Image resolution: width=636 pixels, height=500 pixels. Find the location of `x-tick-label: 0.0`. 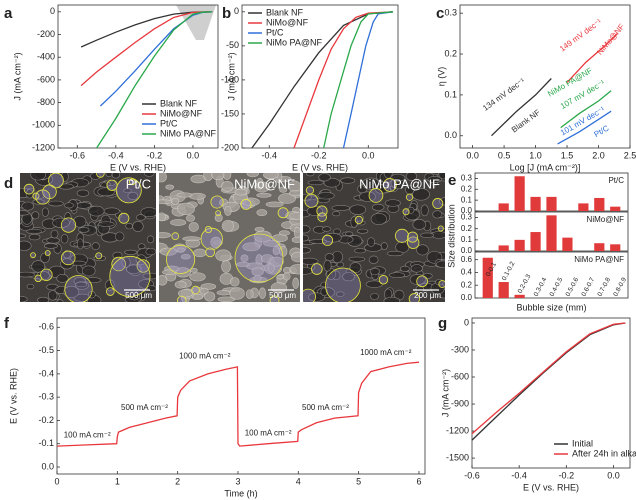

x-tick-label: 0.0 is located at coordinates (368, 155).